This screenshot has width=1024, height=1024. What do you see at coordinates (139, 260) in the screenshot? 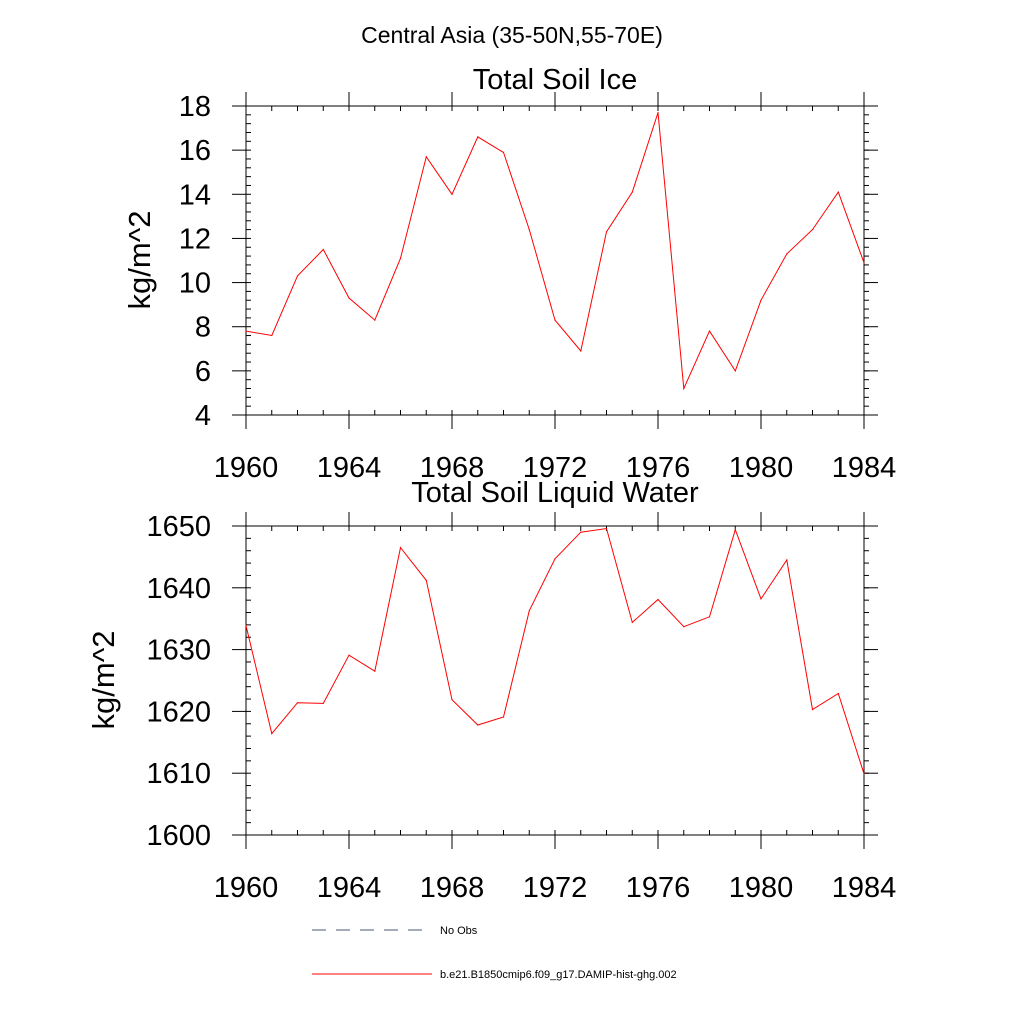
I see `soil-ice-ylabel: kg/m^2` at bounding box center [139, 260].